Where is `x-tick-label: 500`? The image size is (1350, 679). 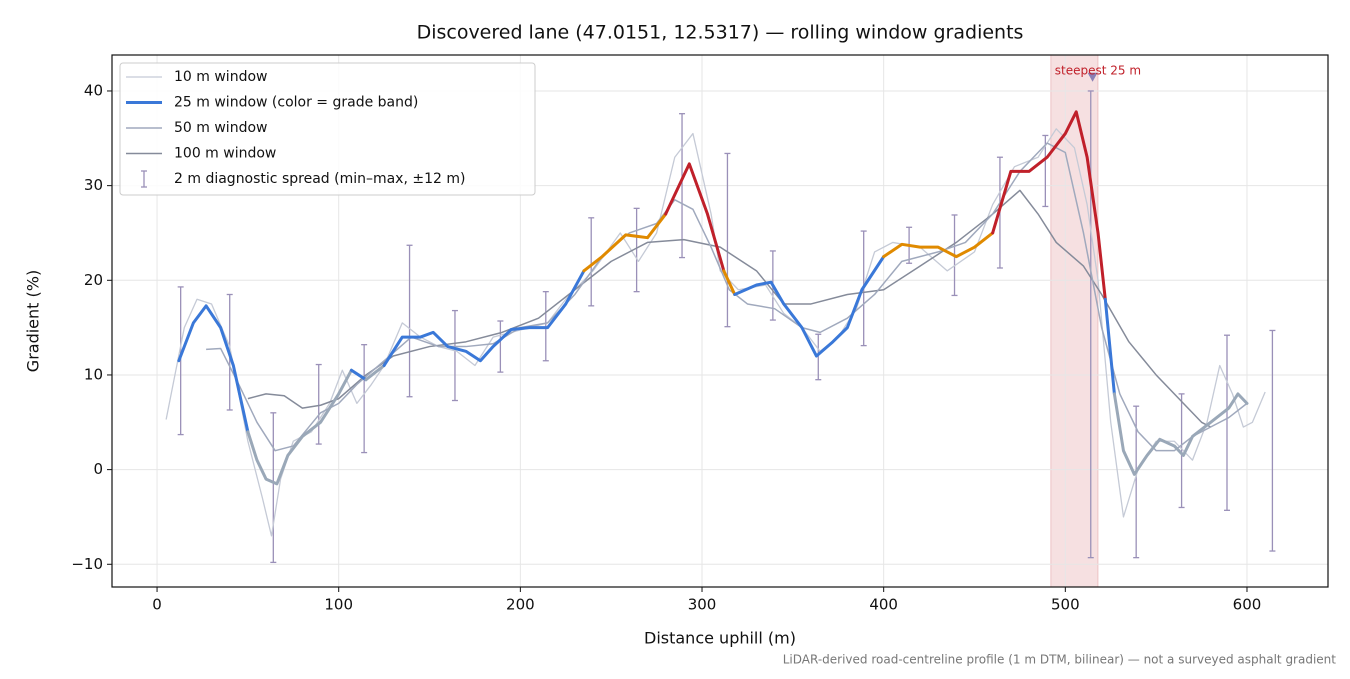 x-tick-label: 500 is located at coordinates (1065, 605).